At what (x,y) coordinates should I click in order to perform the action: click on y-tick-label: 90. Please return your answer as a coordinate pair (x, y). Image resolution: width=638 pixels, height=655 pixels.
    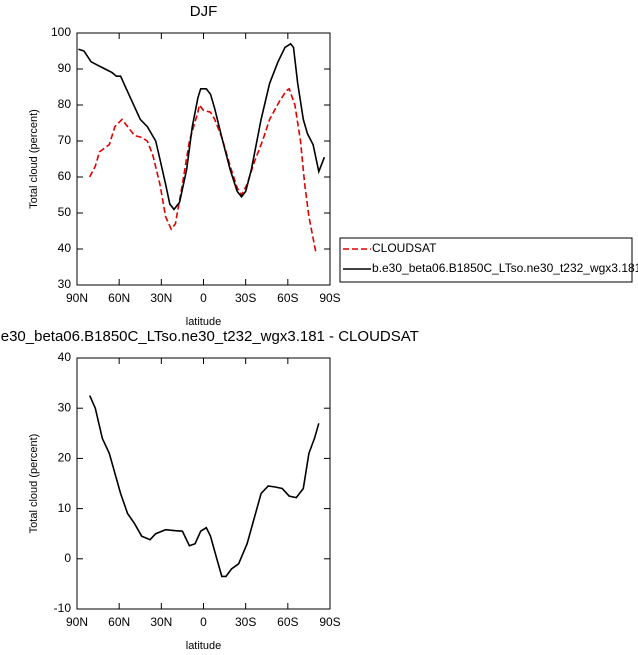
    Looking at the image, I should click on (65, 68).